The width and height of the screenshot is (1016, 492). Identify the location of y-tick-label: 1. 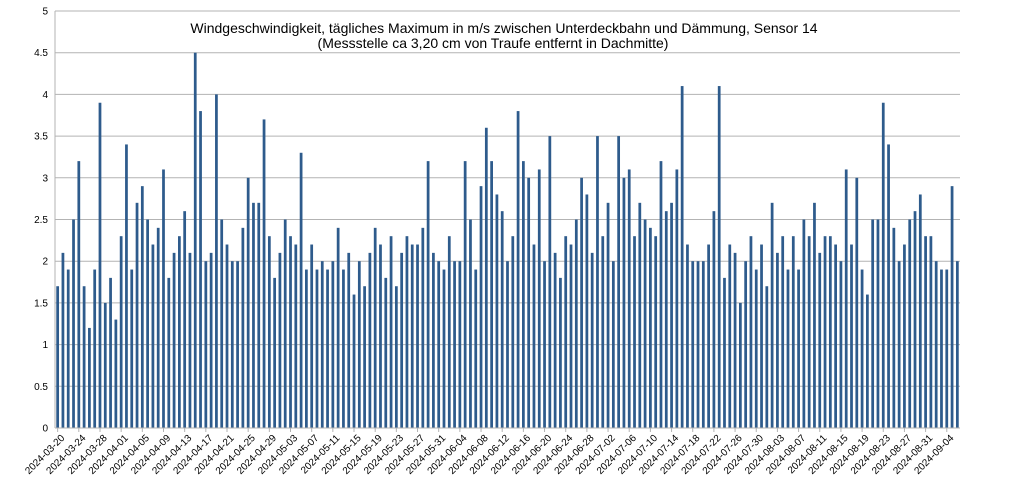
(45, 345).